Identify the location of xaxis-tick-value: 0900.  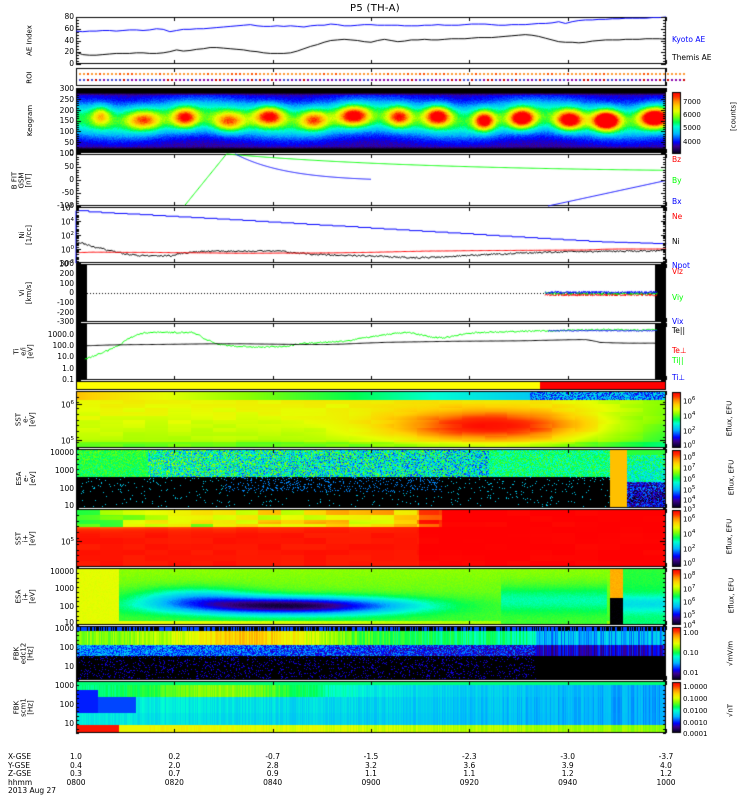
(371, 782).